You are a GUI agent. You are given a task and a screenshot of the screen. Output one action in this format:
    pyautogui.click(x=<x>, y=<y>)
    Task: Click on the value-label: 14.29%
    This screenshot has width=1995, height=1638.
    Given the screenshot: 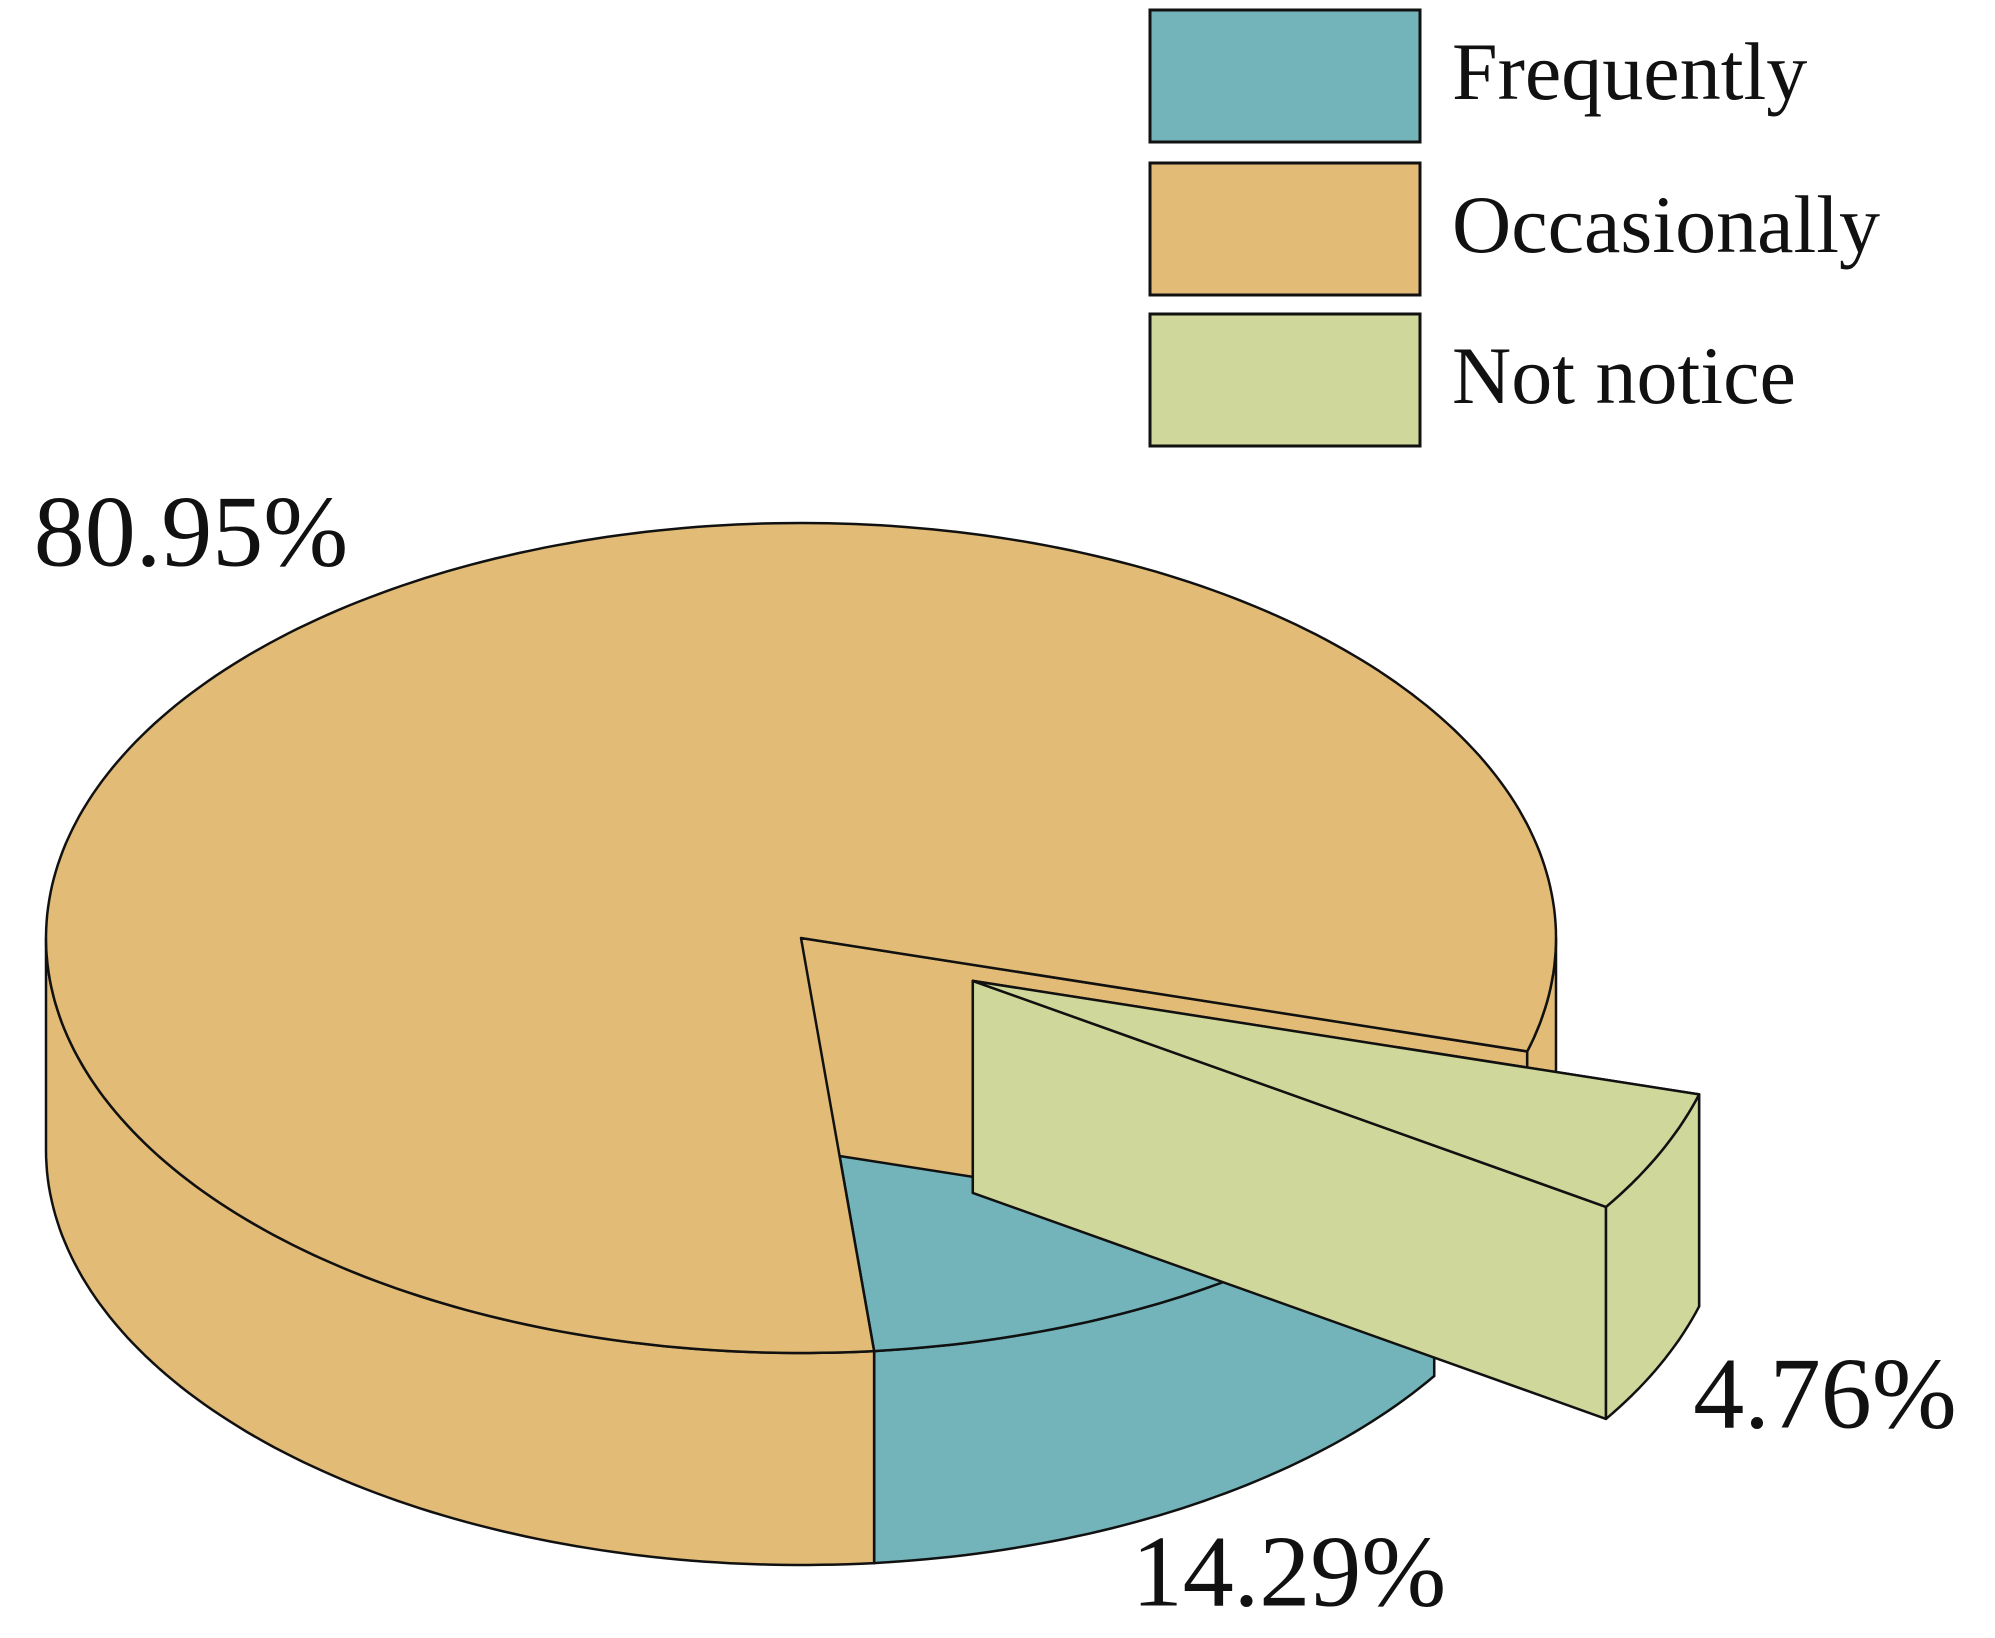 What is the action you would take?
    pyautogui.click(x=1289, y=1571)
    